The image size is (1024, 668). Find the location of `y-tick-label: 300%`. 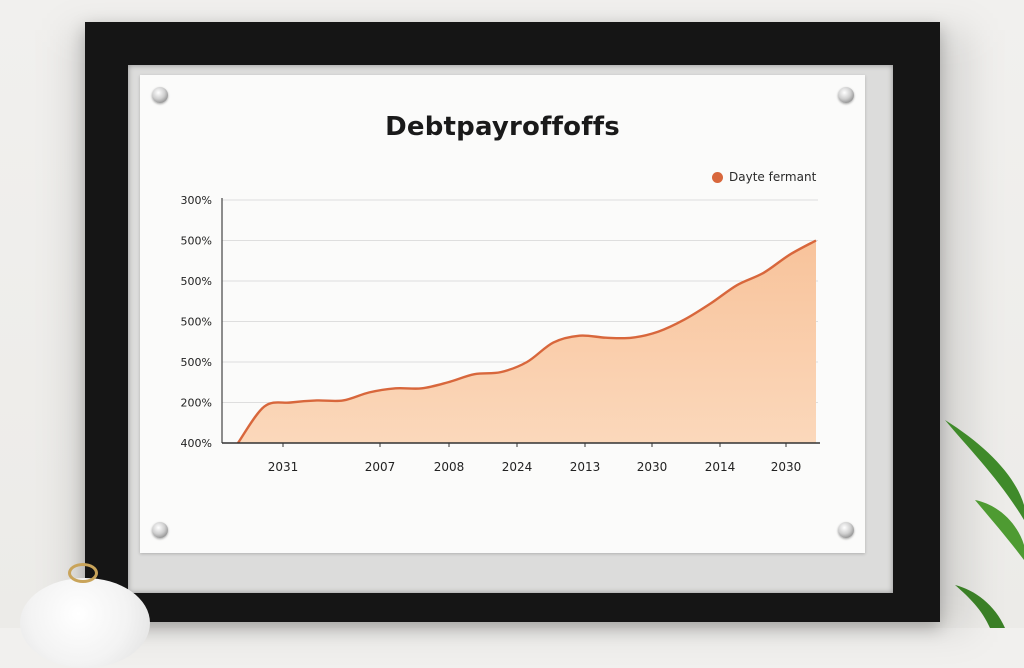

y-tick-label: 300% is located at coordinates (196, 200).